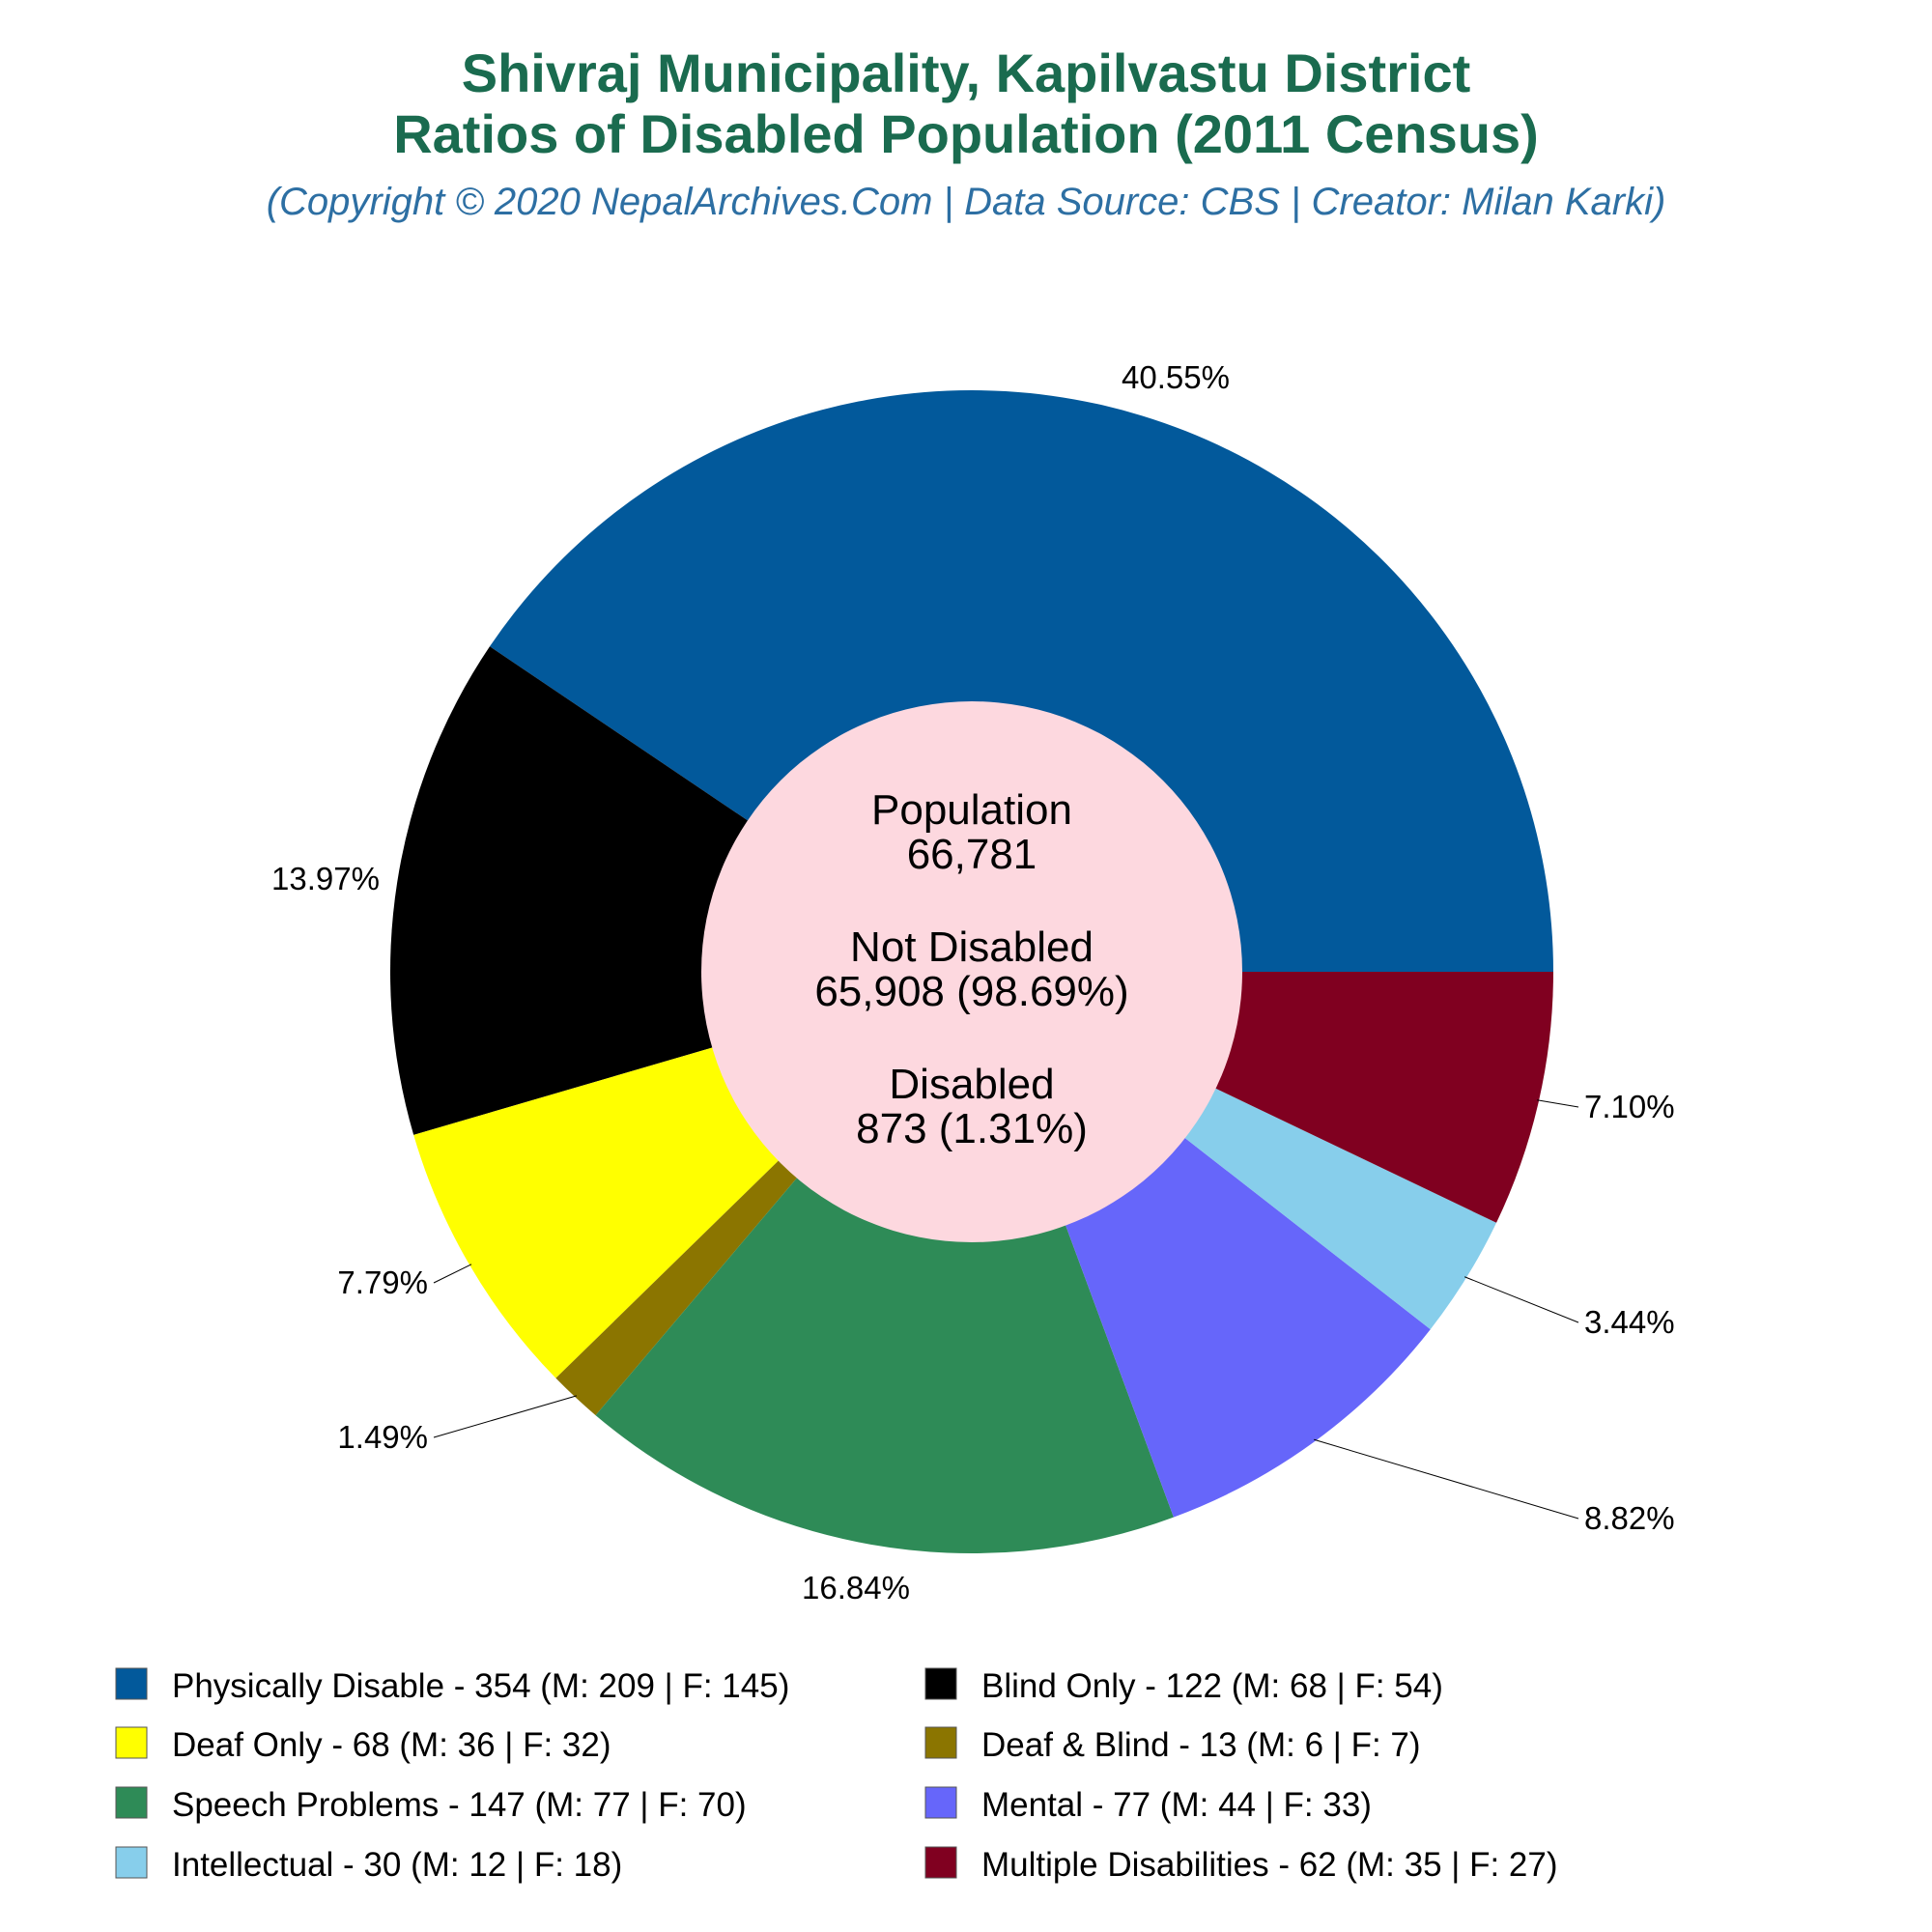 The image size is (1932, 1932). What do you see at coordinates (856, 1587) in the screenshot?
I see `pct-label-speech-problems: 16.84%` at bounding box center [856, 1587].